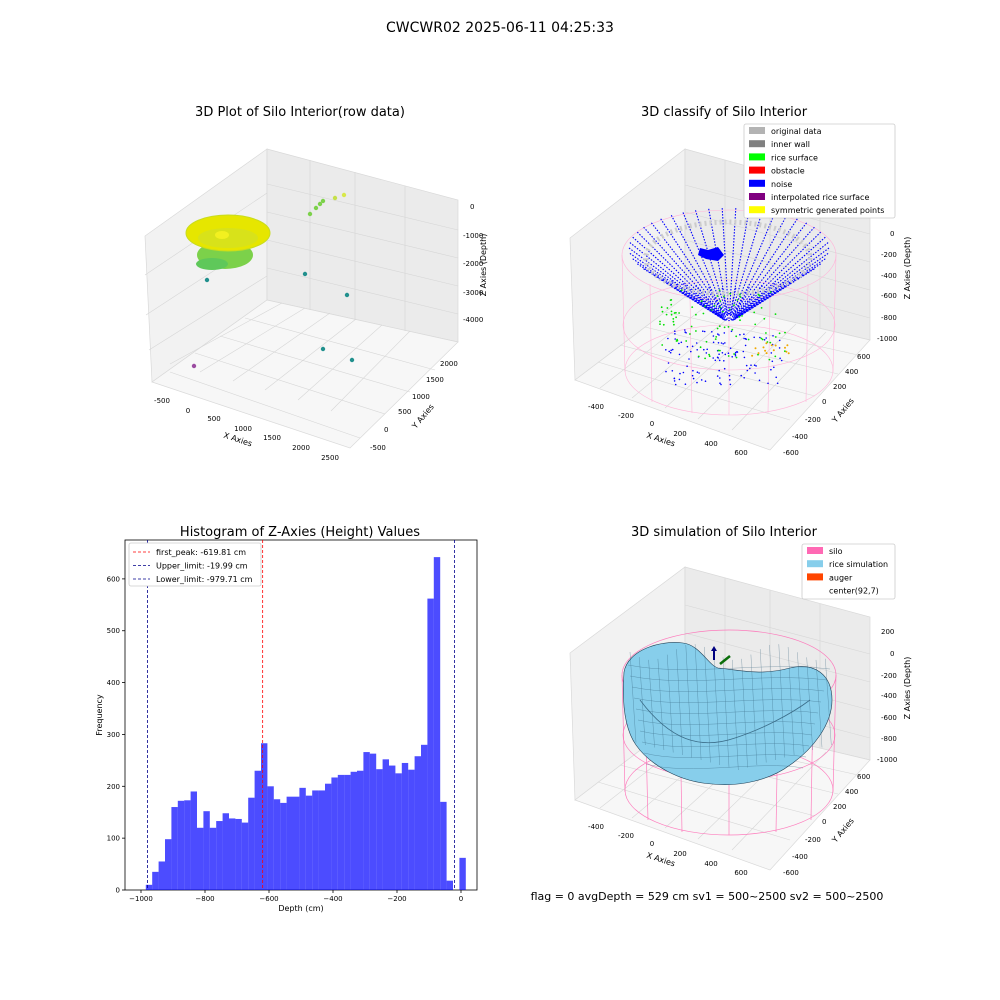  What do you see at coordinates (892, 234) in the screenshot?
I see `classify-z-tick: 0` at bounding box center [892, 234].